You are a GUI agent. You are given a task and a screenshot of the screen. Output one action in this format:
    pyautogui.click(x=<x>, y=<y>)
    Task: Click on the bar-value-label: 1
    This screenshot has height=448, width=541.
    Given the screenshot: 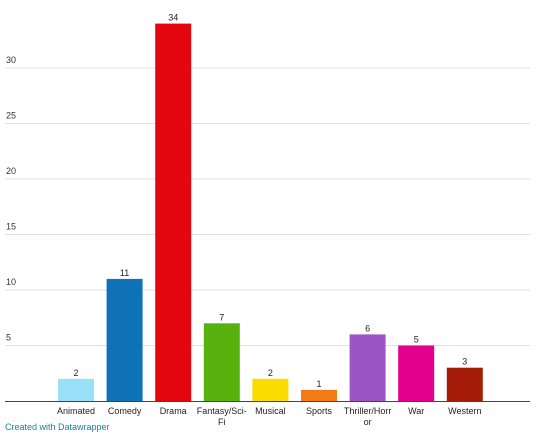 What is the action you would take?
    pyautogui.click(x=318, y=384)
    